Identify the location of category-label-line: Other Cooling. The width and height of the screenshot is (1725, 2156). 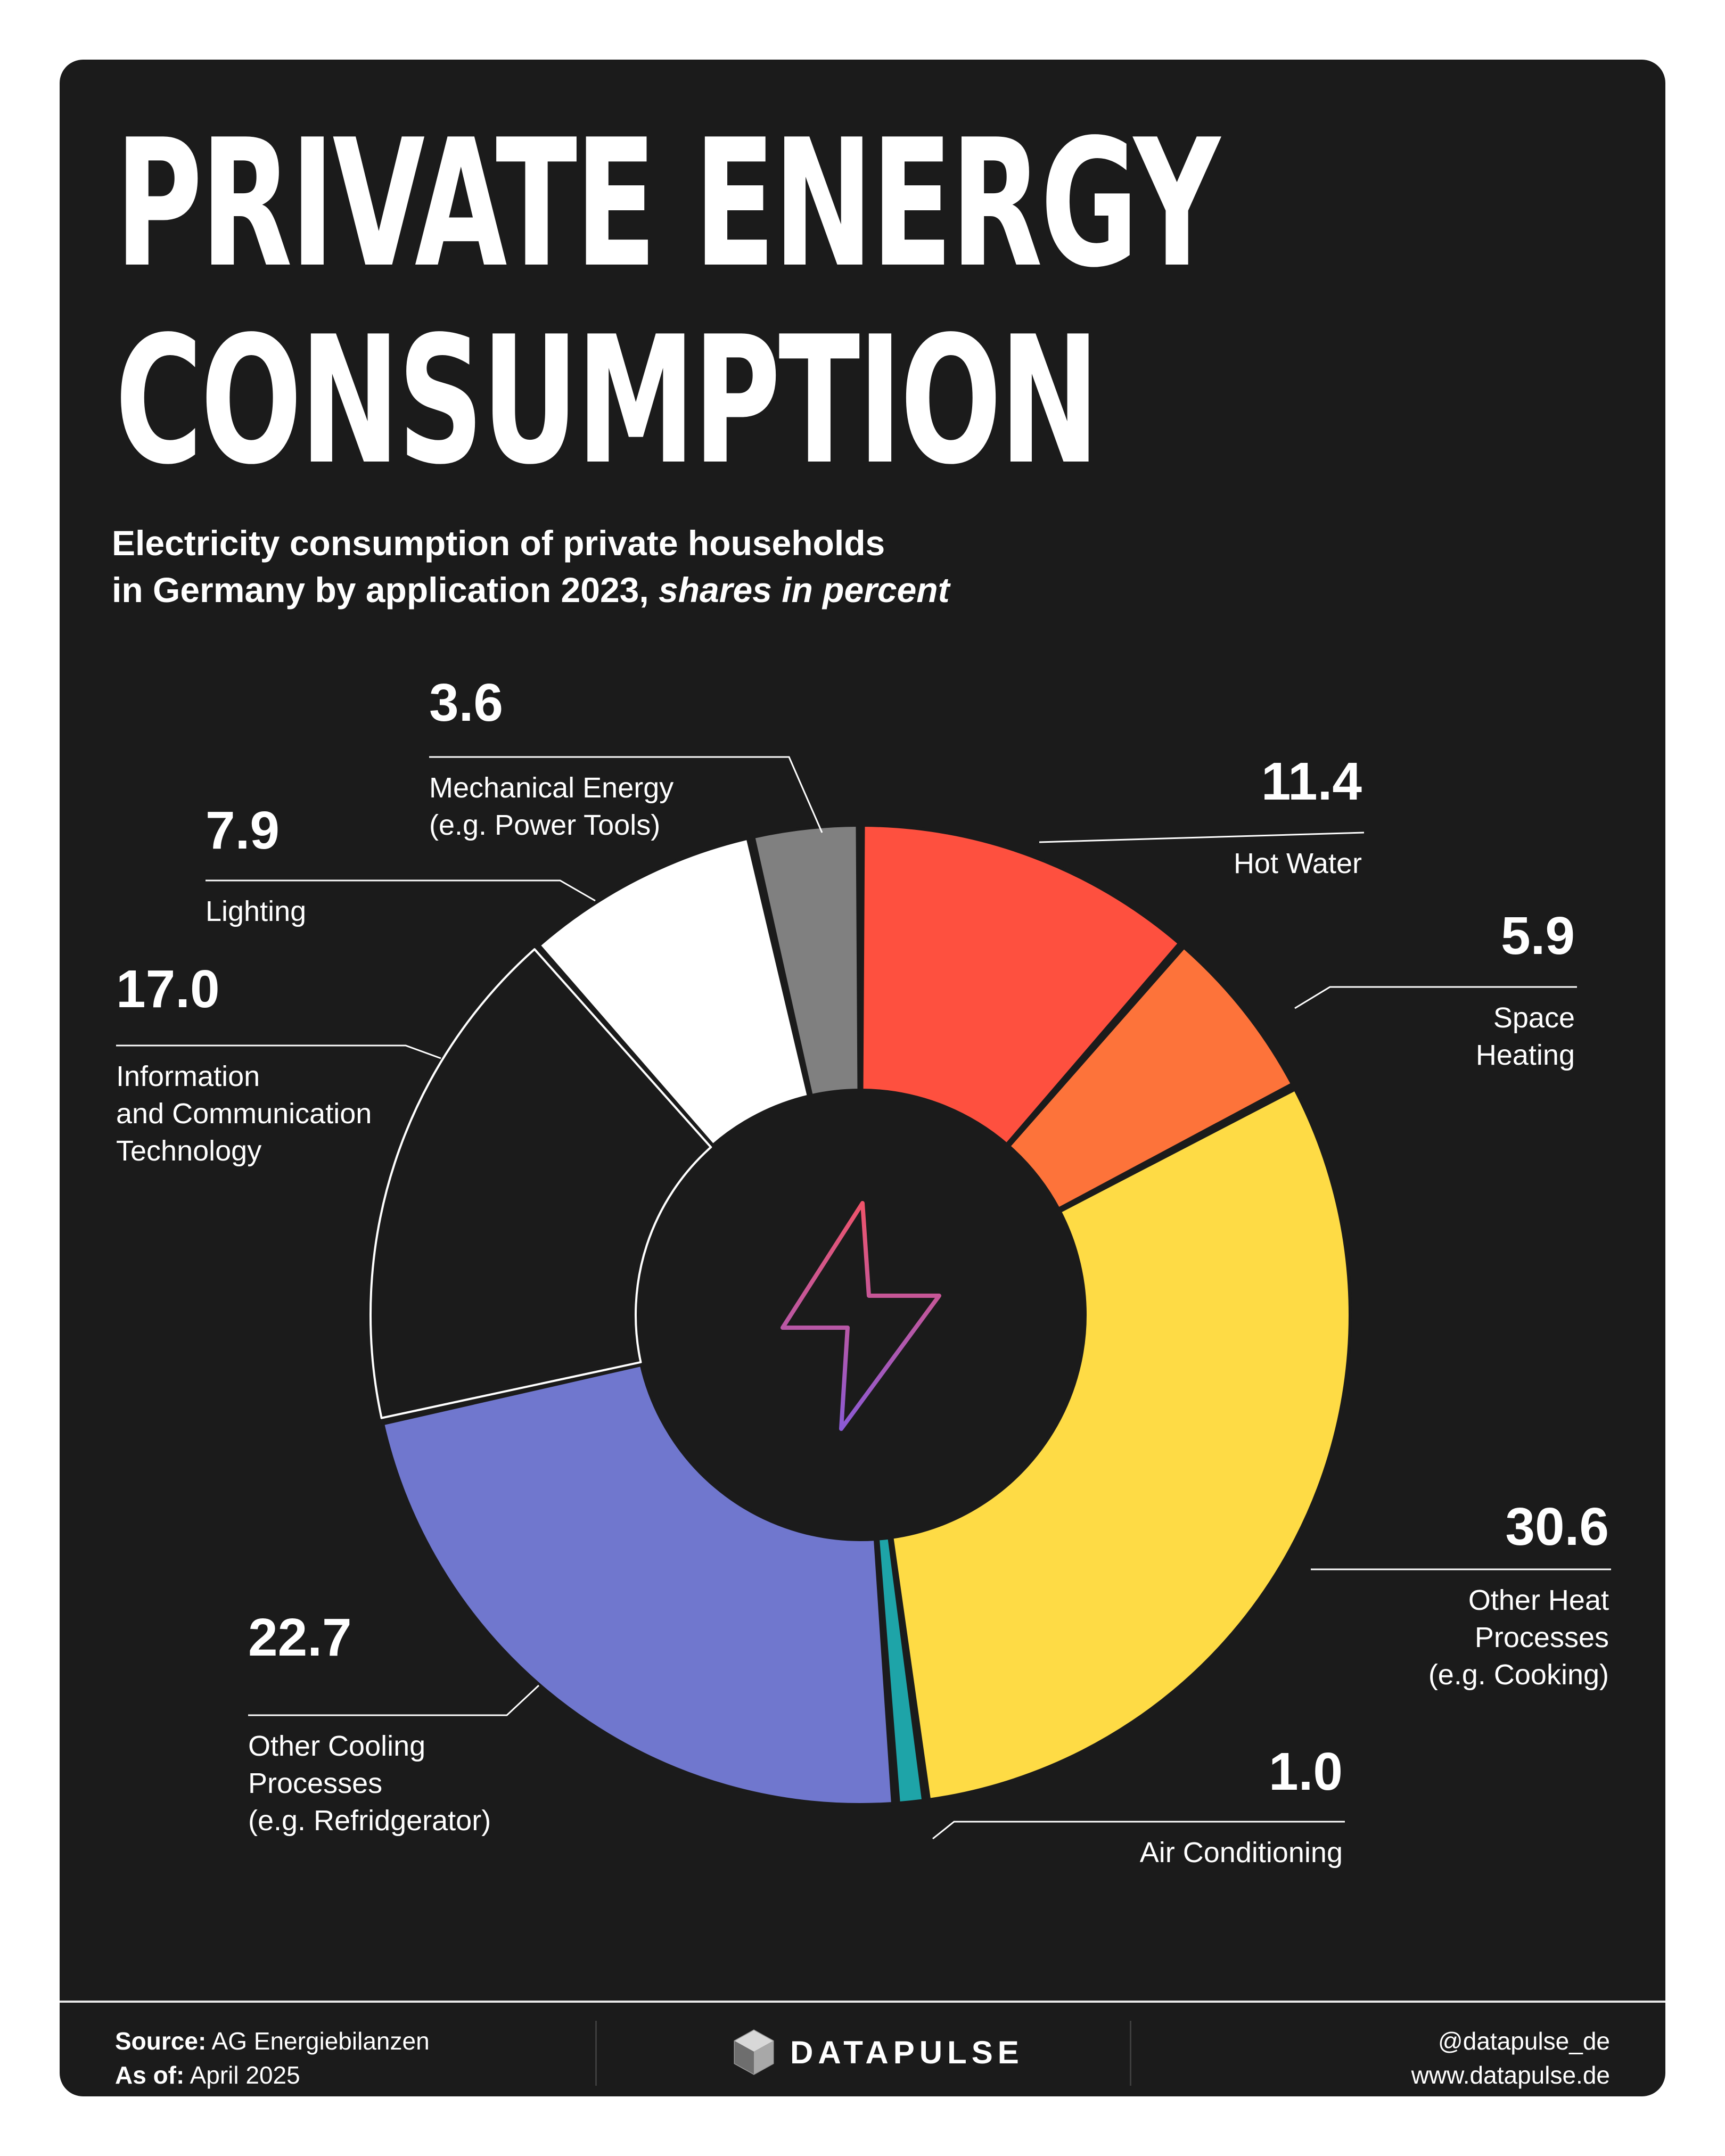
(336, 1746).